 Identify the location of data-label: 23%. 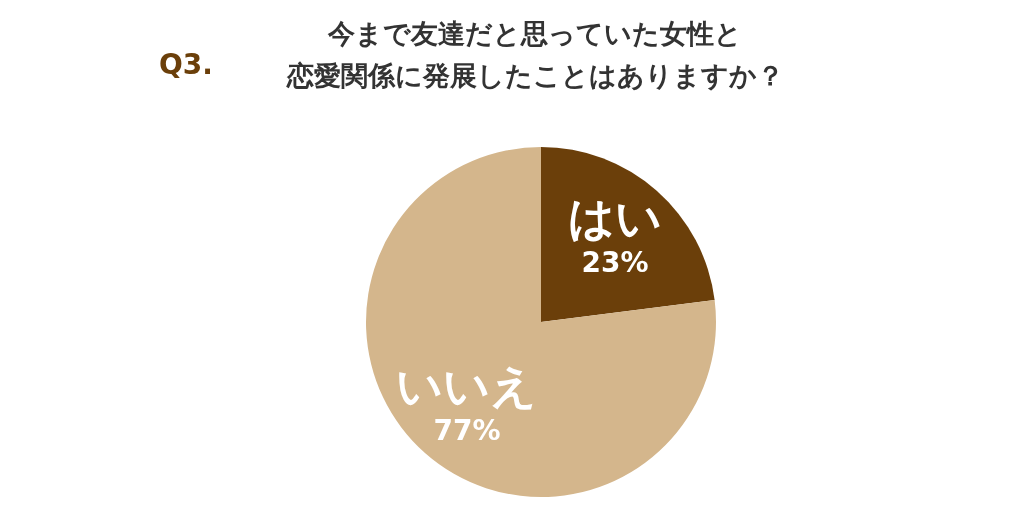
(615, 262).